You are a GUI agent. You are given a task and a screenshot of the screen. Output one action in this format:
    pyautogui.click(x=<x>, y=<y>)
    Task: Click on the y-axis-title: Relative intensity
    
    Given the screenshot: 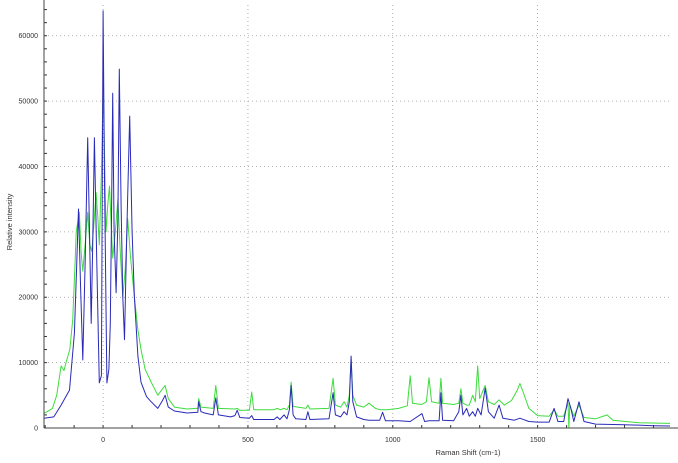 What is the action you would take?
    pyautogui.click(x=9, y=221)
    